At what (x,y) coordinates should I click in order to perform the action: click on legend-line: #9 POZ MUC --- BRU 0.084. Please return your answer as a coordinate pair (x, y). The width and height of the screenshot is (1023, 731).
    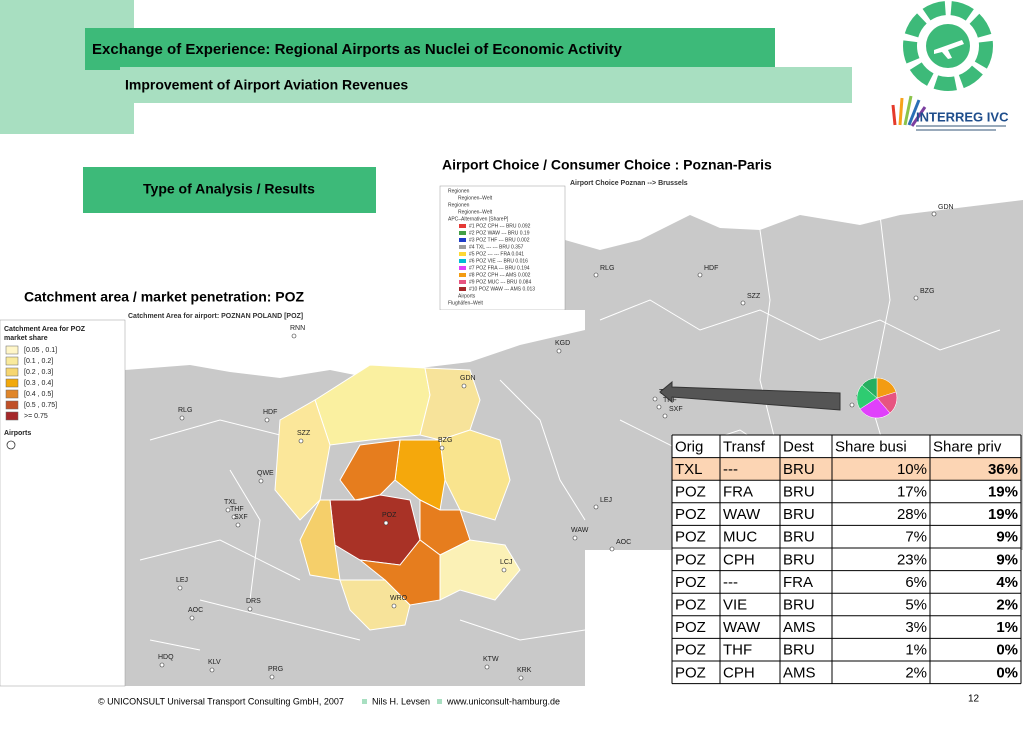
    Looking at the image, I should click on (500, 282).